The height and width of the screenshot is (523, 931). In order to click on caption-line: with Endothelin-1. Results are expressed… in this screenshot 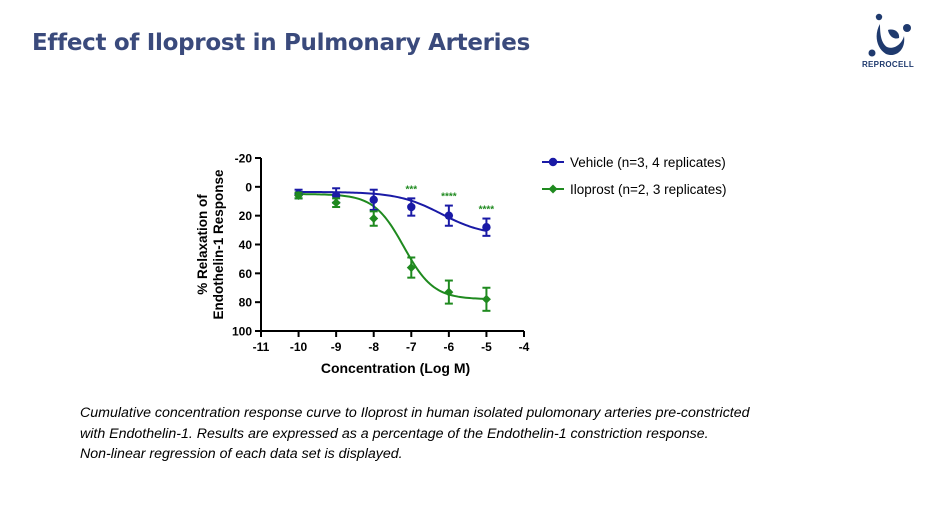, I will do `click(394, 433)`.